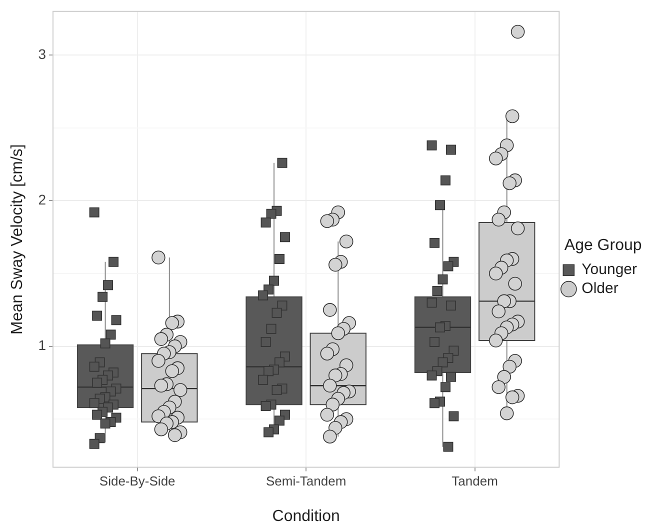 The width and height of the screenshot is (651, 532). I want to click on legend-label: Older, so click(600, 289).